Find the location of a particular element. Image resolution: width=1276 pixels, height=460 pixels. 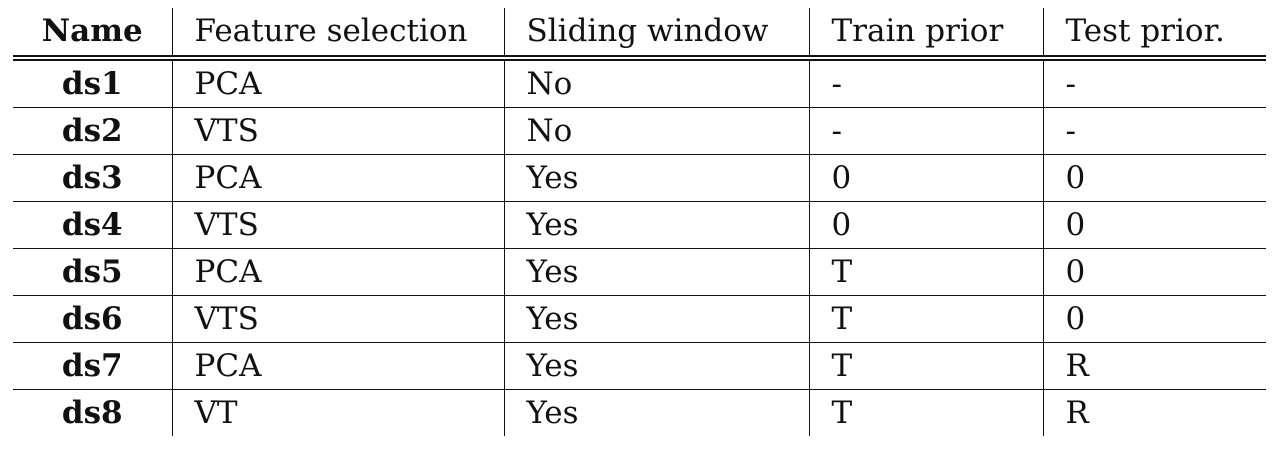

cell-feature-selection: VT is located at coordinates (337, 412).